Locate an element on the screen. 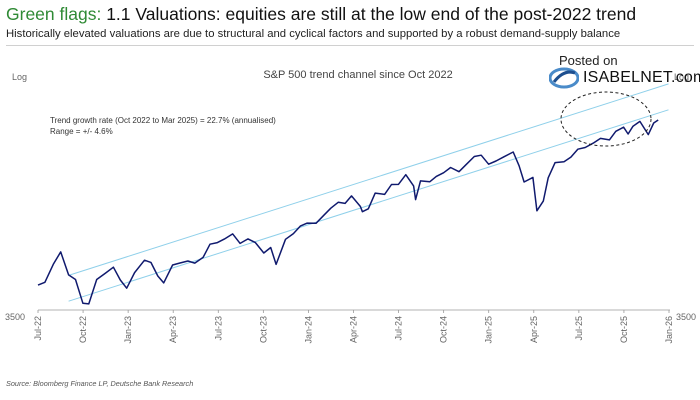  x-tick-label: Jul-25 is located at coordinates (579, 328).